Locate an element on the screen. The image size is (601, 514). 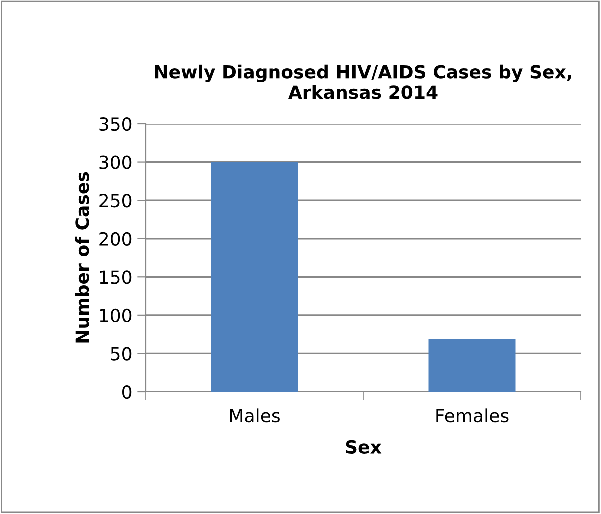
x-tick-label: Males is located at coordinates (255, 415).